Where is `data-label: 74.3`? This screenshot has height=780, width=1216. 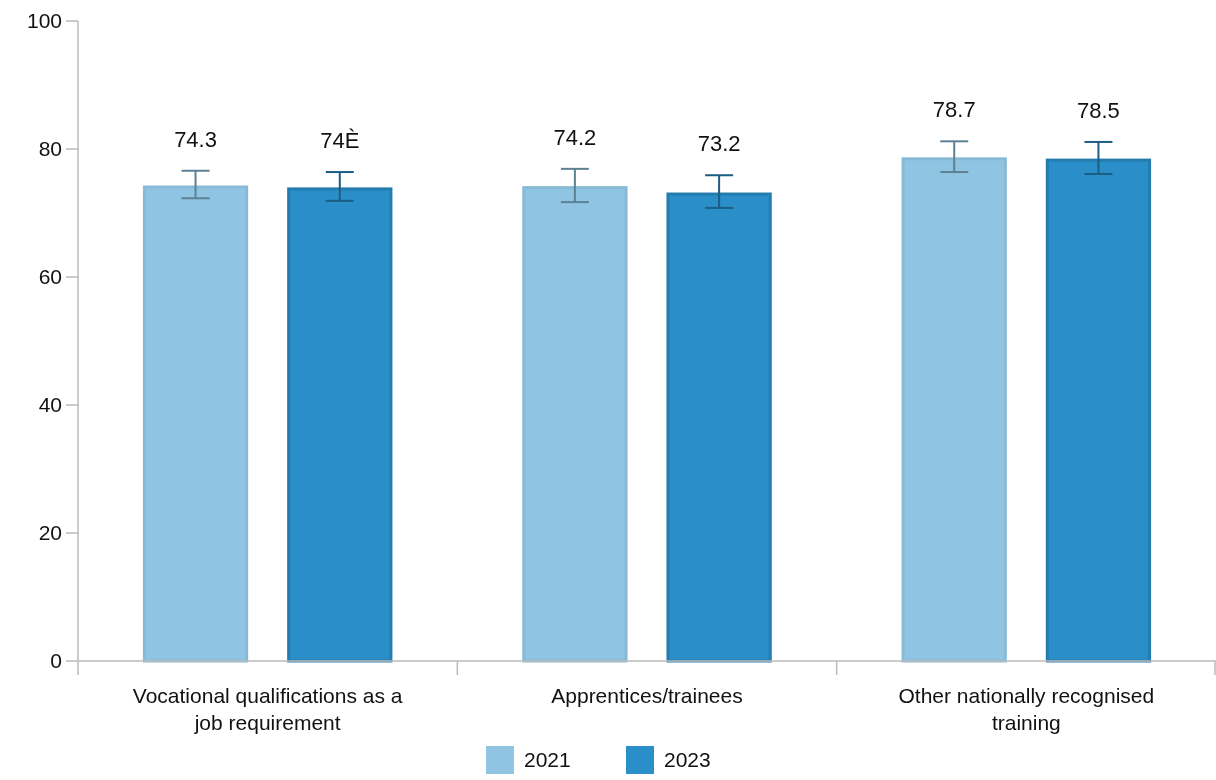
data-label: 74.3 is located at coordinates (195, 139).